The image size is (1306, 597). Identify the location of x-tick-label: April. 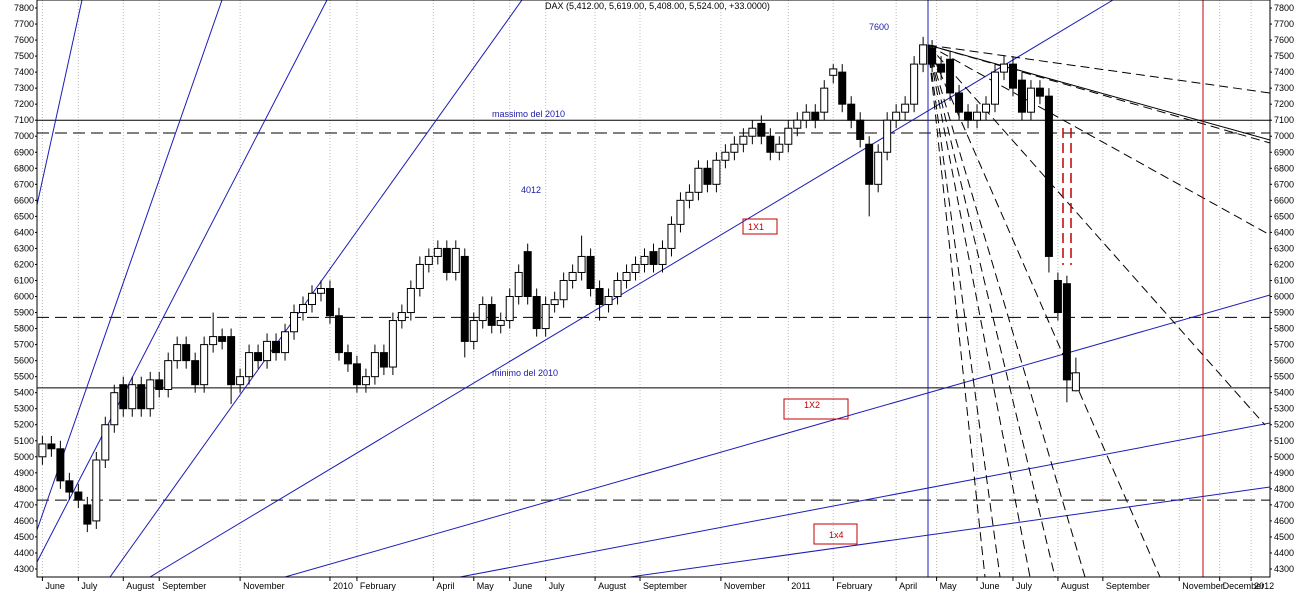
(908, 586).